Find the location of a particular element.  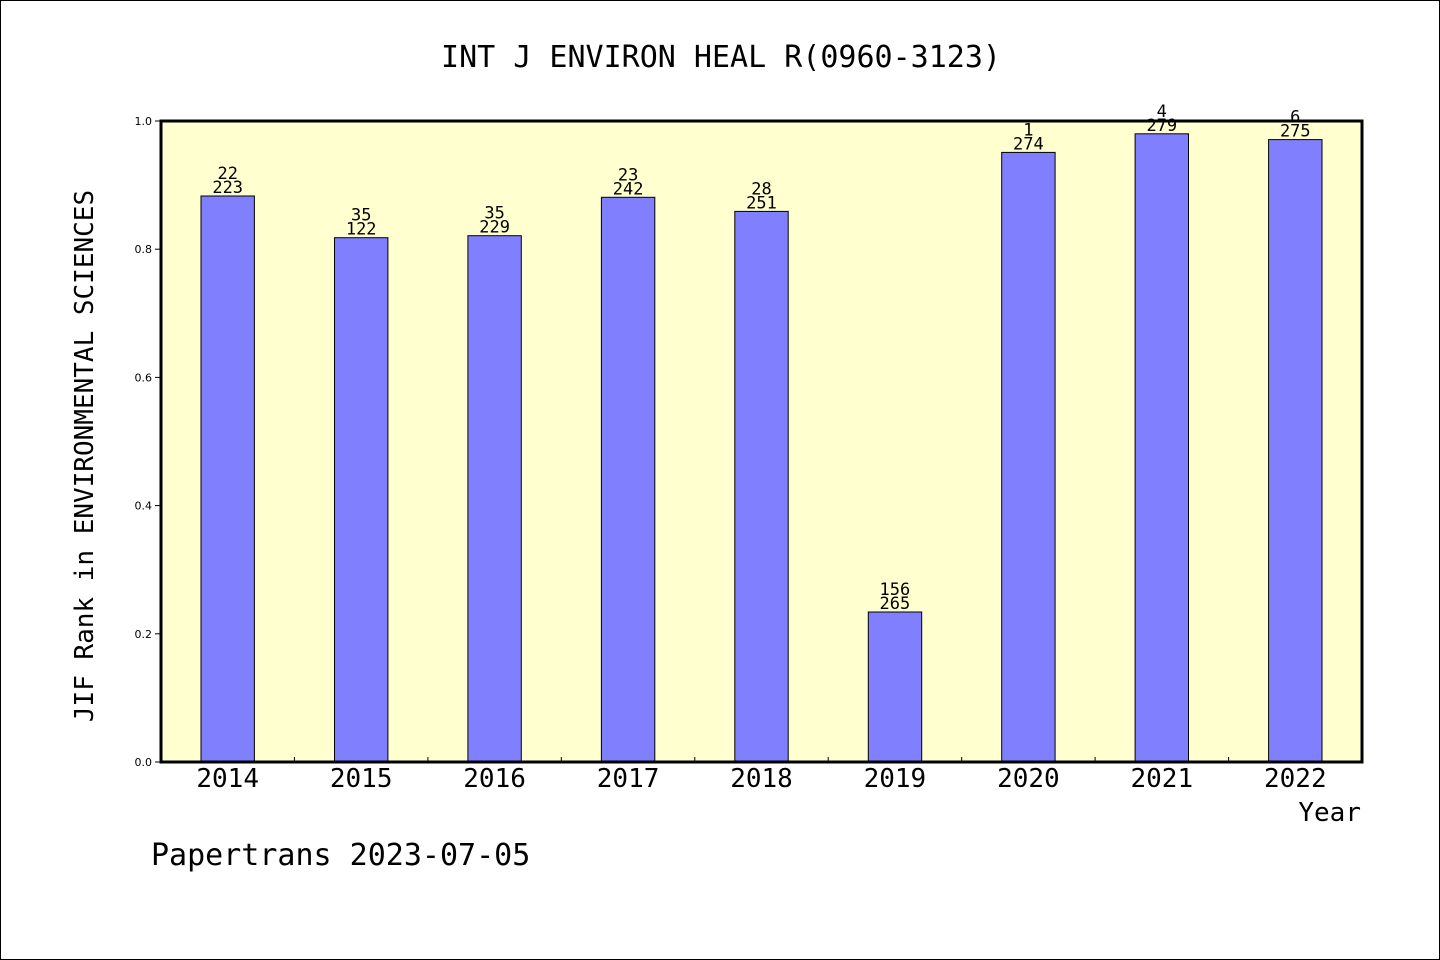

data-label-rank-2020: 1 is located at coordinates (1028, 130).